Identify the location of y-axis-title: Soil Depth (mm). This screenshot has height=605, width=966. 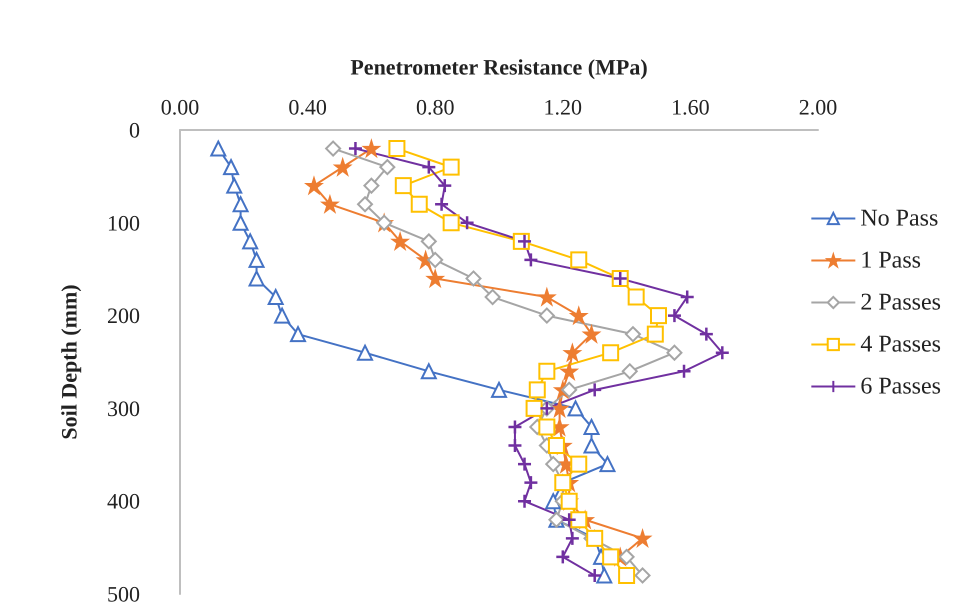
(69, 362).